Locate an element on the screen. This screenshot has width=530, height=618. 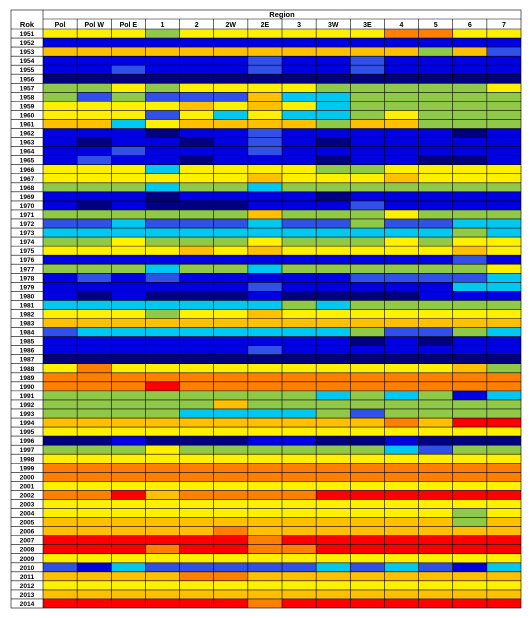
column-label: 2W is located at coordinates (231, 25).